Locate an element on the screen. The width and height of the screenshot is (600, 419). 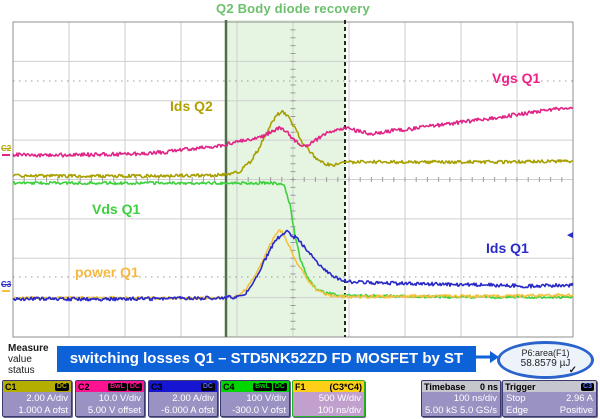
measurement-bubble: P6:area(F1) 58.8579 µJ ✓ is located at coordinates (545, 360).